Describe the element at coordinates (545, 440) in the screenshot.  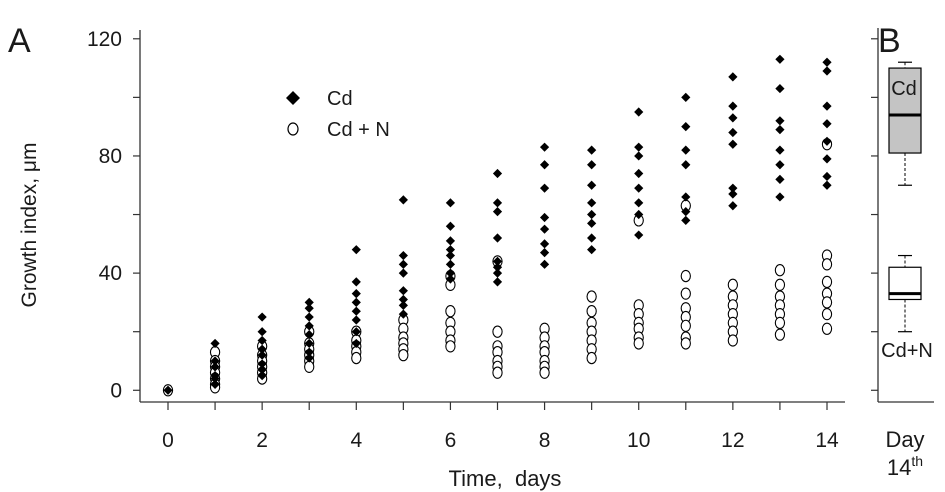
I see `a-x-tick-label: 8` at that location.